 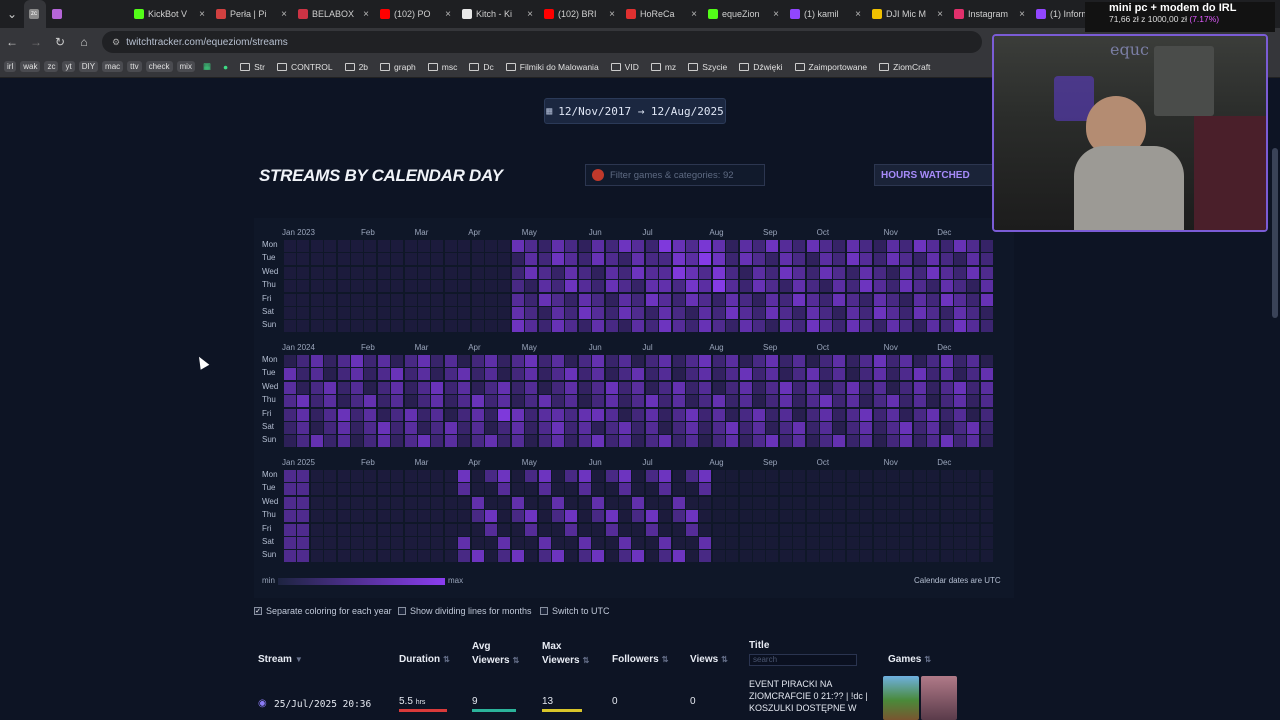 I want to click on bookmark-chip: mac, so click(x=113, y=66).